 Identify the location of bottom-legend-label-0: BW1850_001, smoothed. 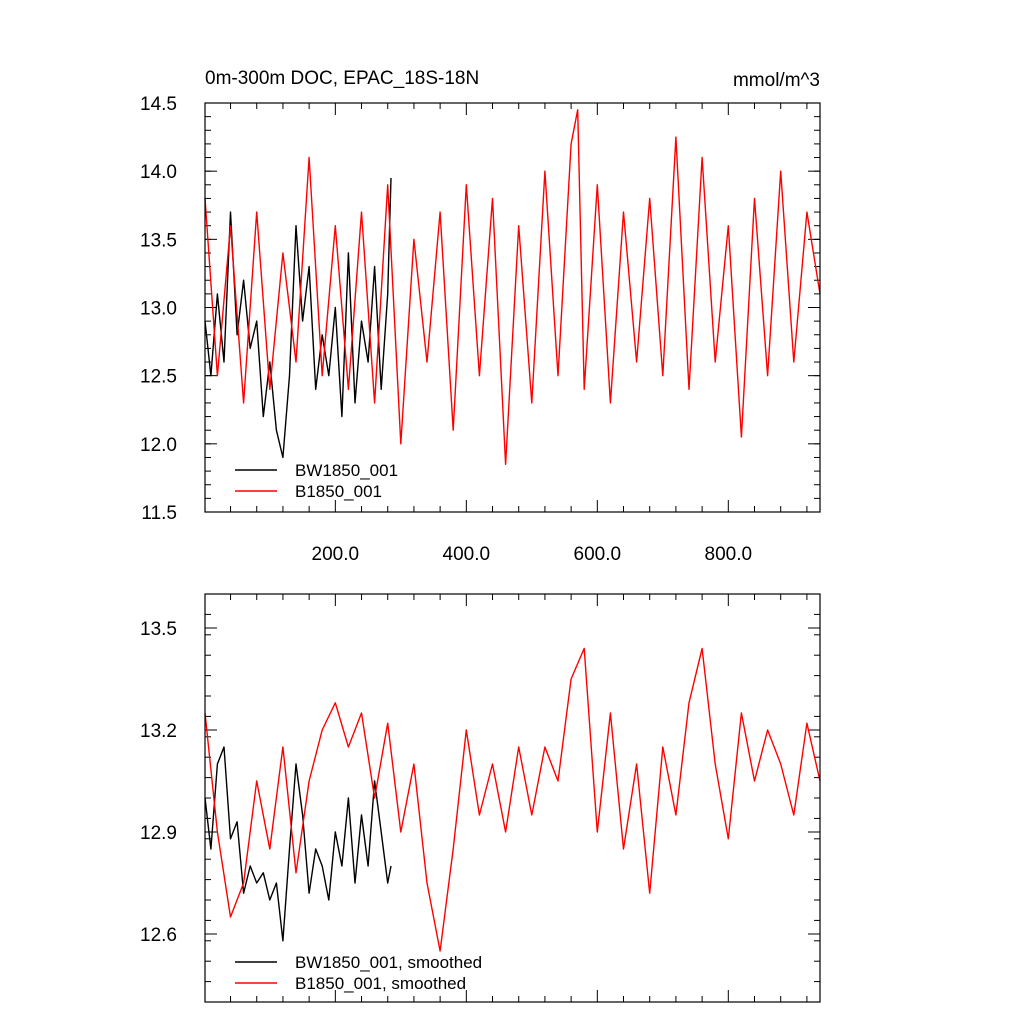
(388, 962).